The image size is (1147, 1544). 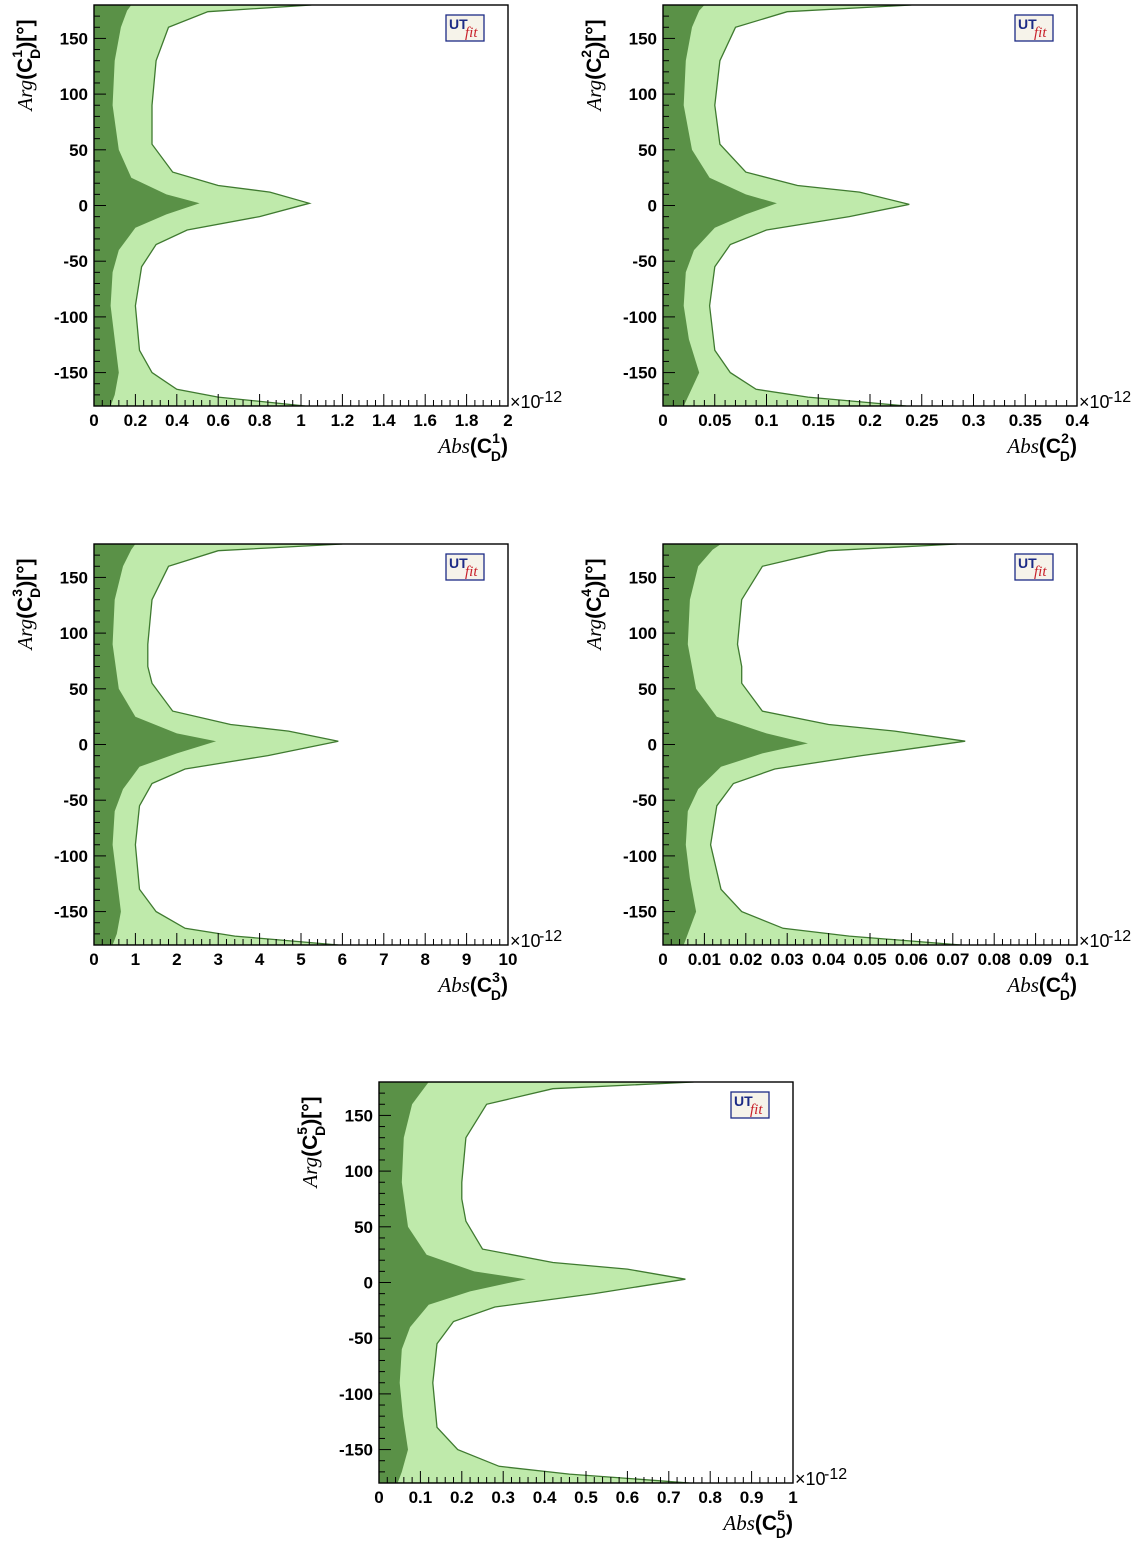 I want to click on x-tick-label: 0.25, so click(x=921, y=420).